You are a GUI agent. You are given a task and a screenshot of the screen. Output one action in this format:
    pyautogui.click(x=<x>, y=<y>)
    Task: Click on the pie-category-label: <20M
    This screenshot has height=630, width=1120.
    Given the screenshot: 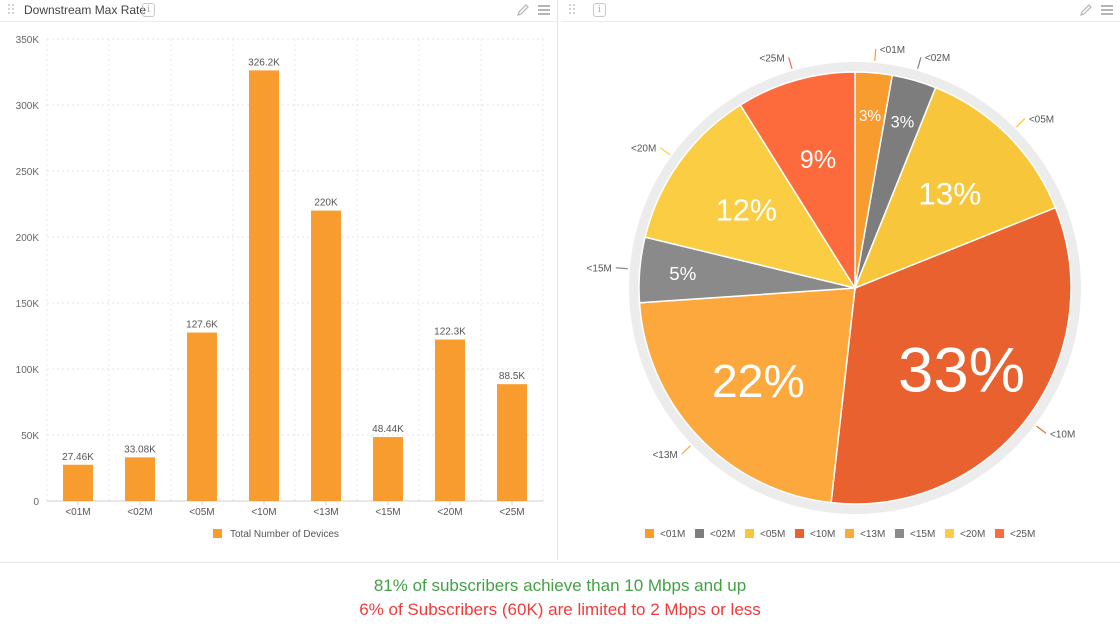 What is the action you would take?
    pyautogui.click(x=643, y=149)
    